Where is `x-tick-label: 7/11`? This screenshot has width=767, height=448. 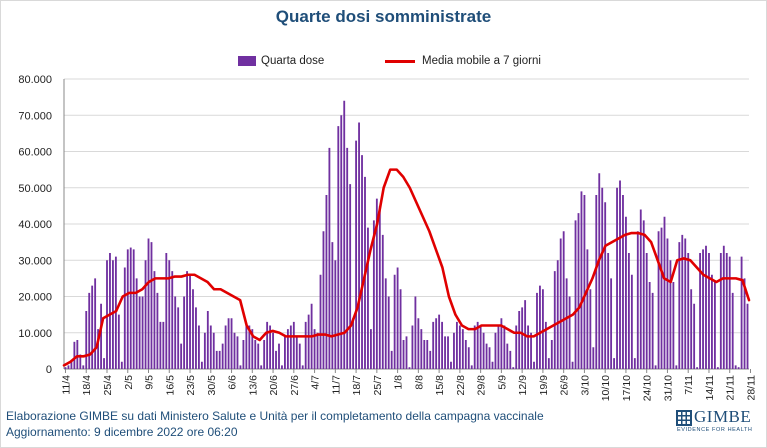
x-tick-label: 7/11 is located at coordinates (689, 385).